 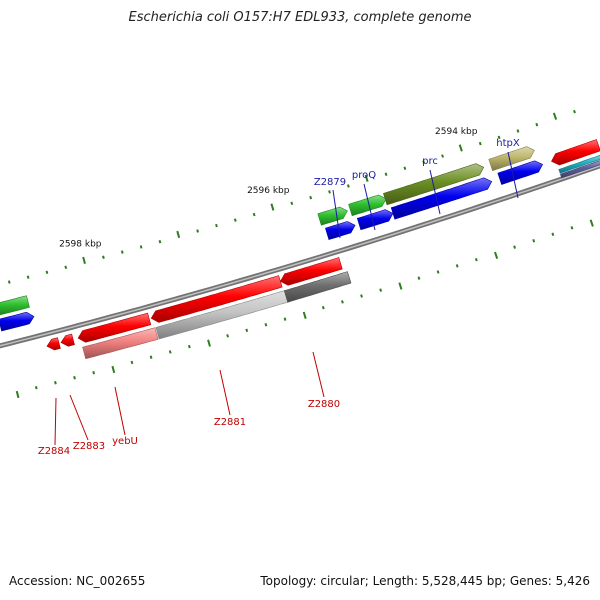 What do you see at coordinates (364, 175) in the screenshot?
I see `gene-label-top: proQ` at bounding box center [364, 175].